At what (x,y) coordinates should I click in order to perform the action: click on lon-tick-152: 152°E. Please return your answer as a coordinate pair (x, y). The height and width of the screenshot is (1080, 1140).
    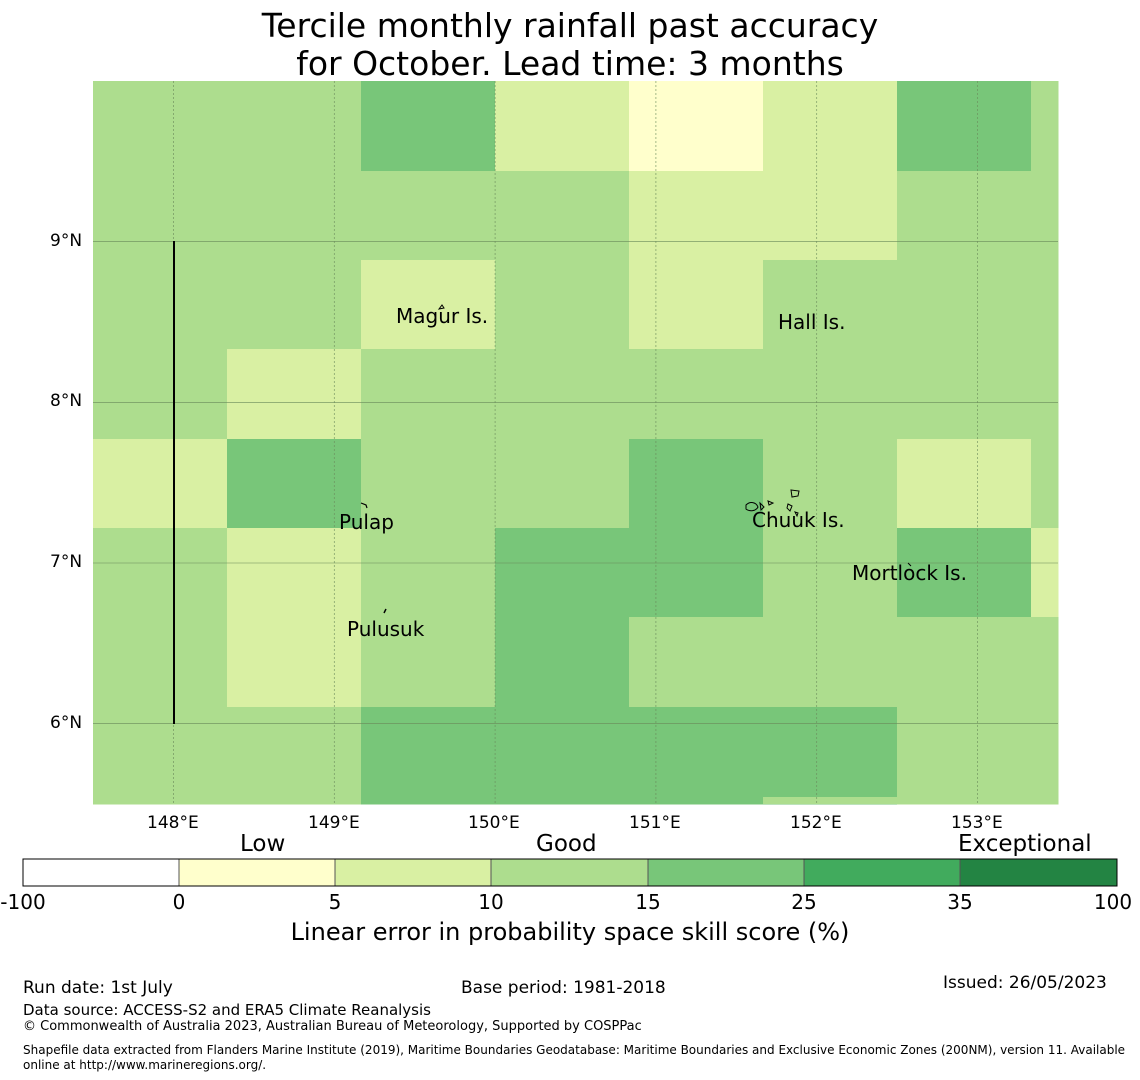
    Looking at the image, I should click on (816, 823).